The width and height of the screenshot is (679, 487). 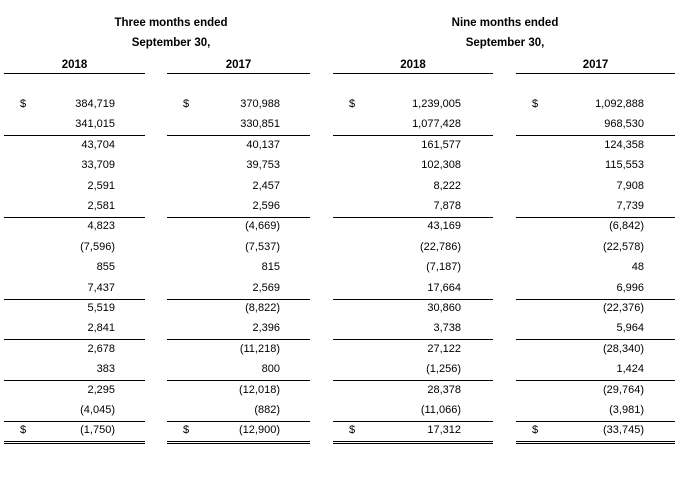 What do you see at coordinates (97, 410) in the screenshot?
I see `table-cell: (4,045)` at bounding box center [97, 410].